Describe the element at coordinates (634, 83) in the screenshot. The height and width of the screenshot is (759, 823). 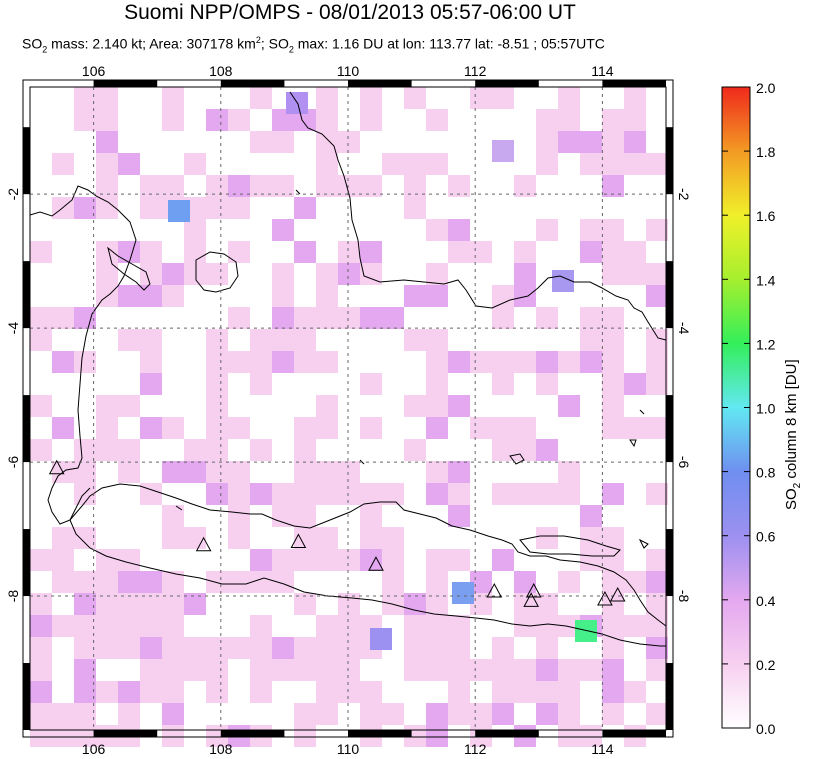
I see `frame-bar-top` at that location.